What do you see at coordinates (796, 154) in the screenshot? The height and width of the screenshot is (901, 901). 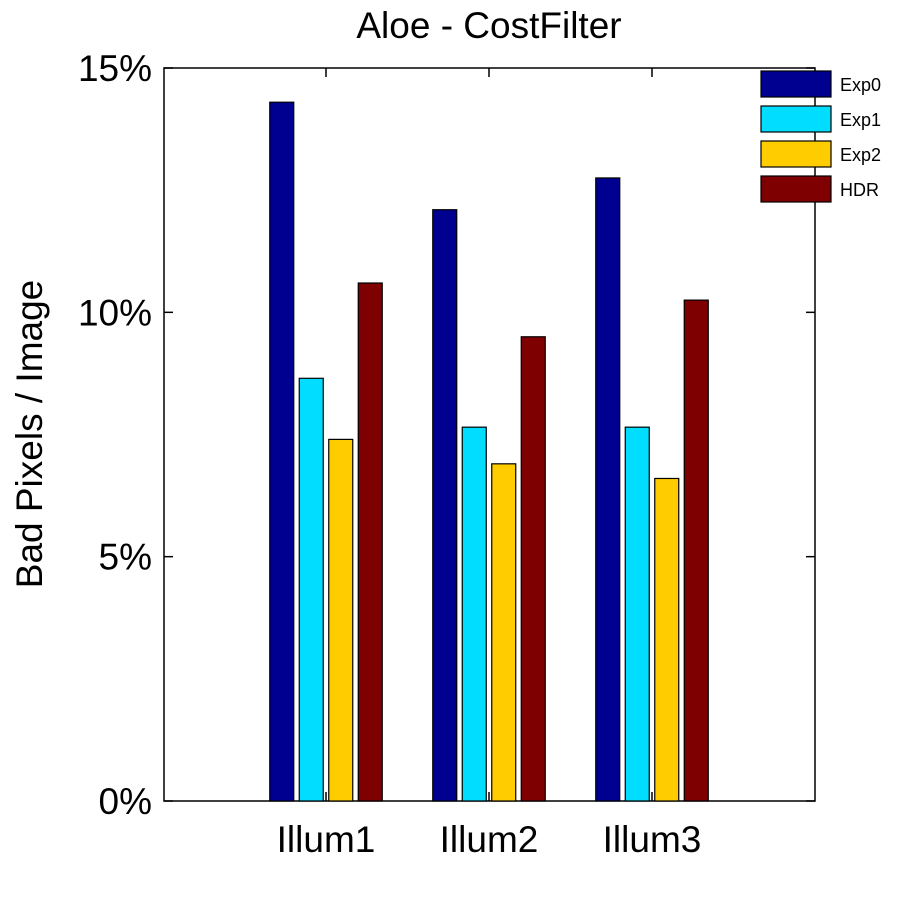 I see `legend-swatch-exp2` at bounding box center [796, 154].